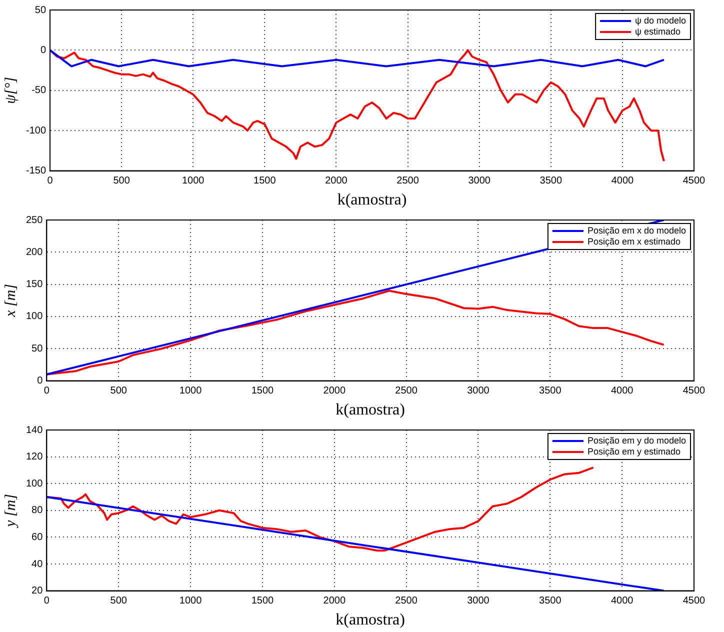  Describe the element at coordinates (50, 181) in the screenshot. I see `x-tick-label: 0` at that location.